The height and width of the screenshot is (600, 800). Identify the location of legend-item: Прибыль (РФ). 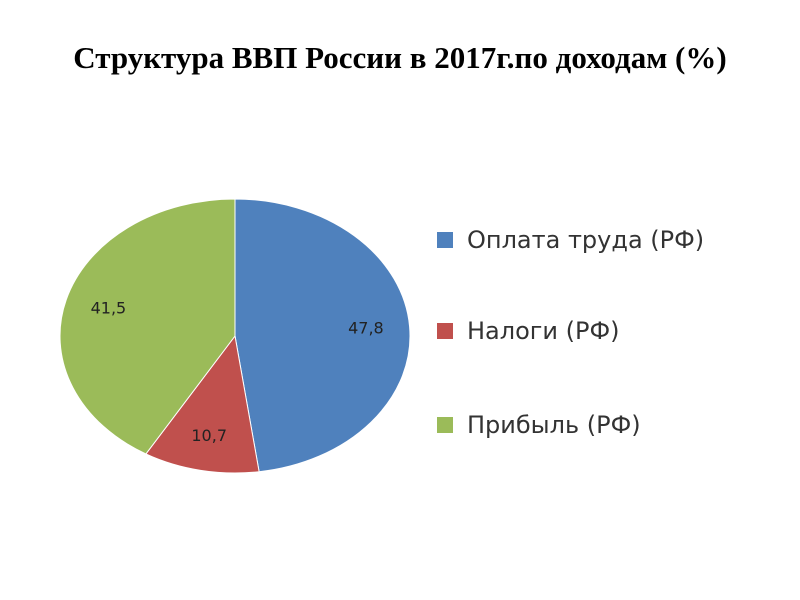
(577, 425).